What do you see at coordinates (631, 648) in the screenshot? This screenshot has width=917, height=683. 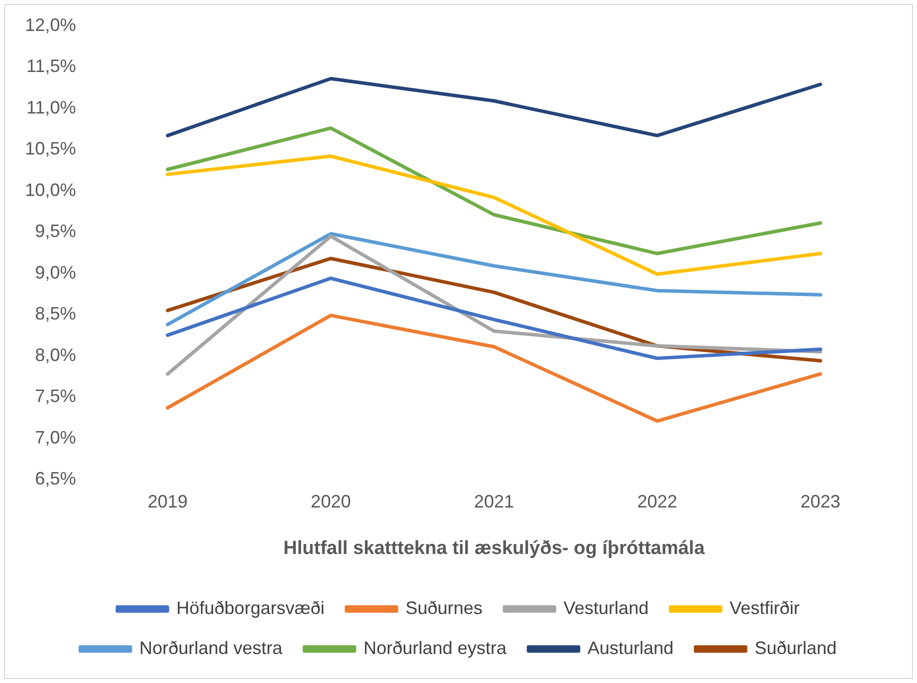 I see `legend-label: Austurland` at bounding box center [631, 648].